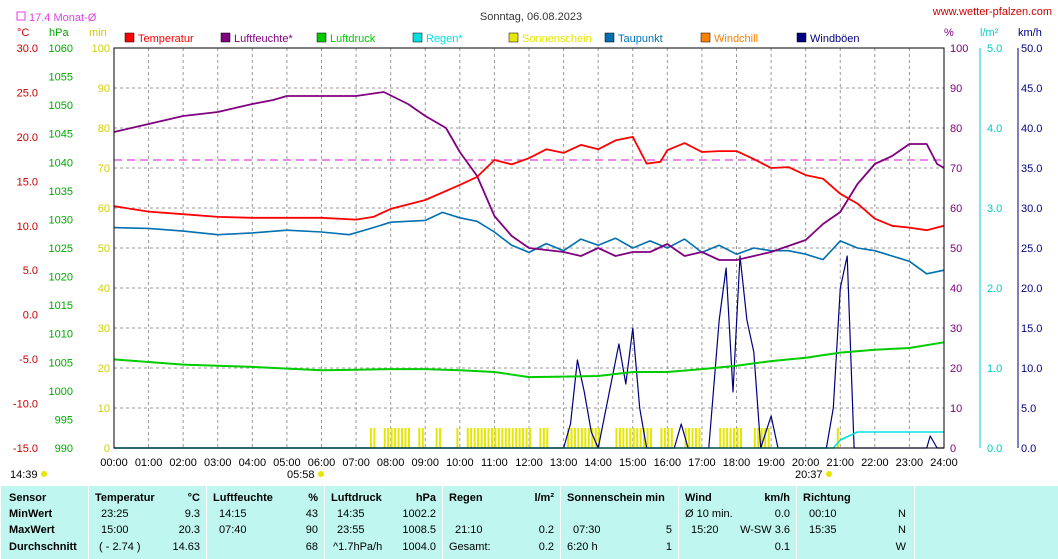  What do you see at coordinates (120, 547) in the screenshot?
I see `temp-avg-note: ( - 2.74 )` at bounding box center [120, 547].